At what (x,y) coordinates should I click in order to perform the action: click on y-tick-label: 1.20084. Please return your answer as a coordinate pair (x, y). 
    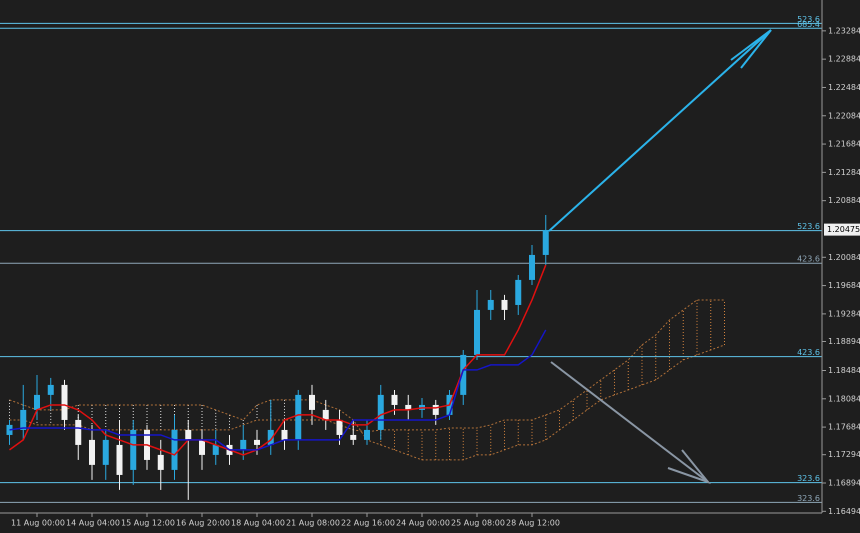
    Looking at the image, I should click on (844, 257).